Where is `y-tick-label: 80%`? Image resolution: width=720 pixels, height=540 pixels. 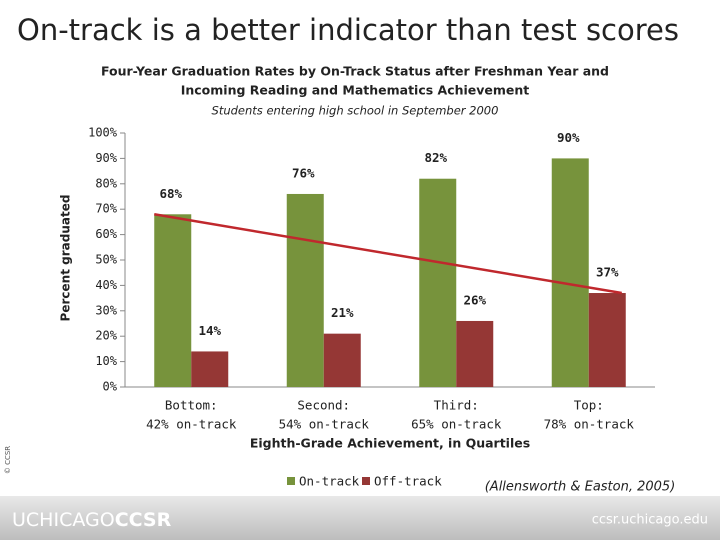 y-tick-label: 80% is located at coordinates (106, 183).